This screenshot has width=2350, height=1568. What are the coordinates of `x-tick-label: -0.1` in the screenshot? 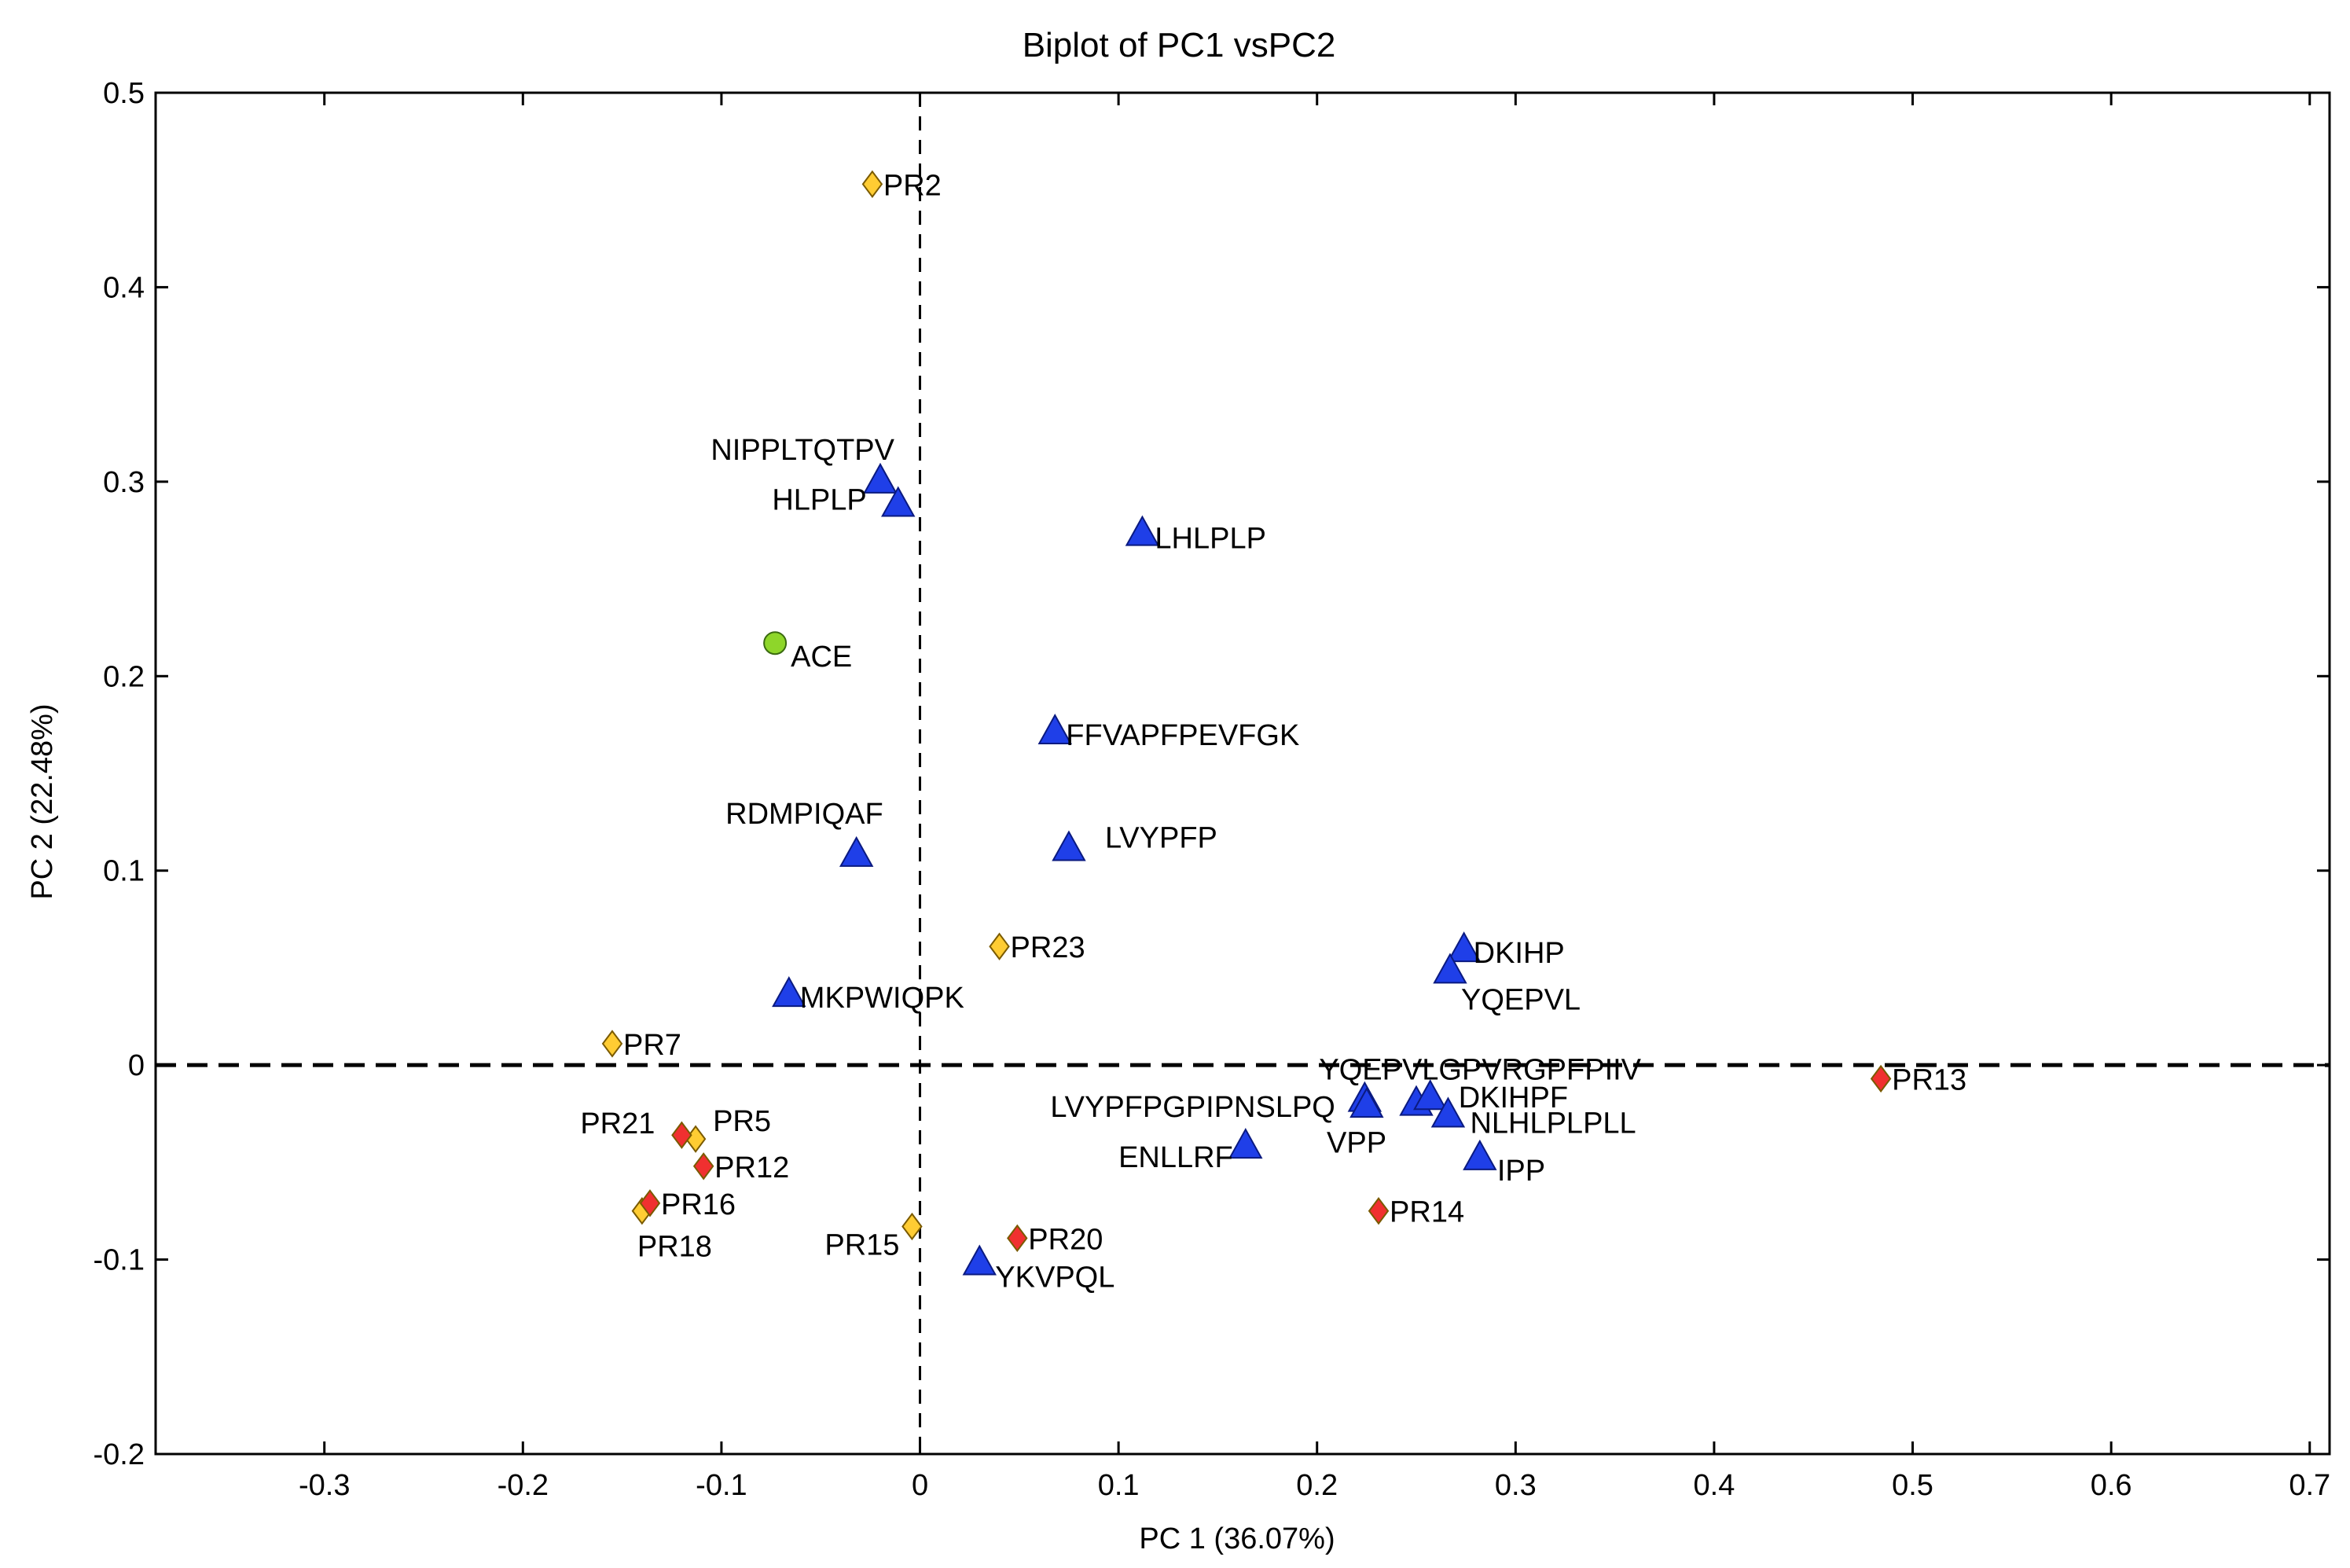 It's located at (721, 1485).